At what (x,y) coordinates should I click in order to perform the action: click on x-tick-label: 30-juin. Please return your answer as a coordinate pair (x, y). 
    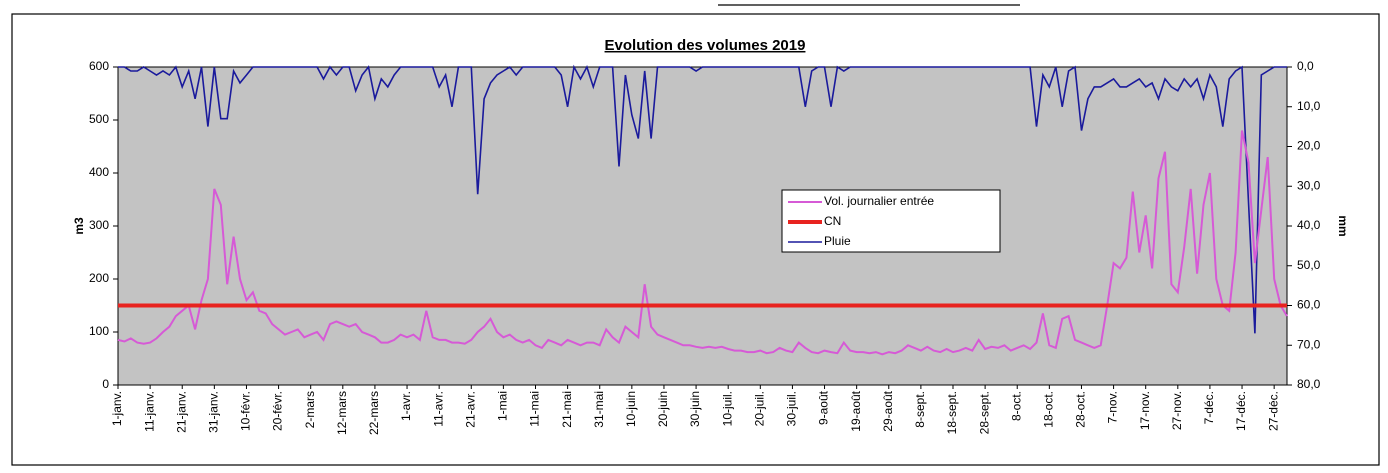
    Looking at the image, I should click on (695, 409).